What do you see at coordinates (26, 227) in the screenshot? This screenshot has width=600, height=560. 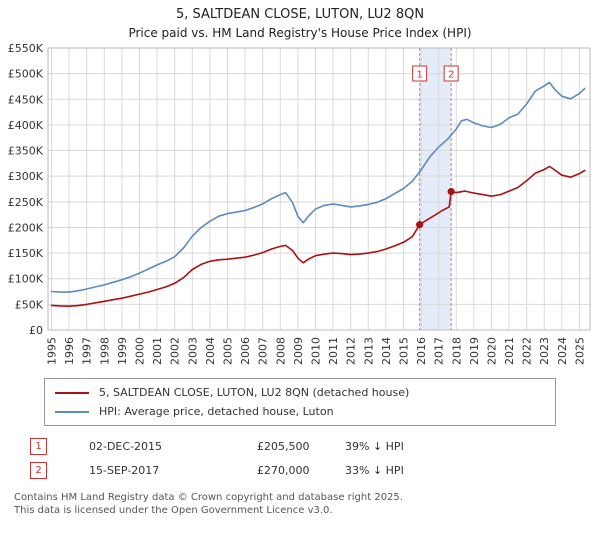 I see `y-tick-label: £200K` at bounding box center [26, 227].